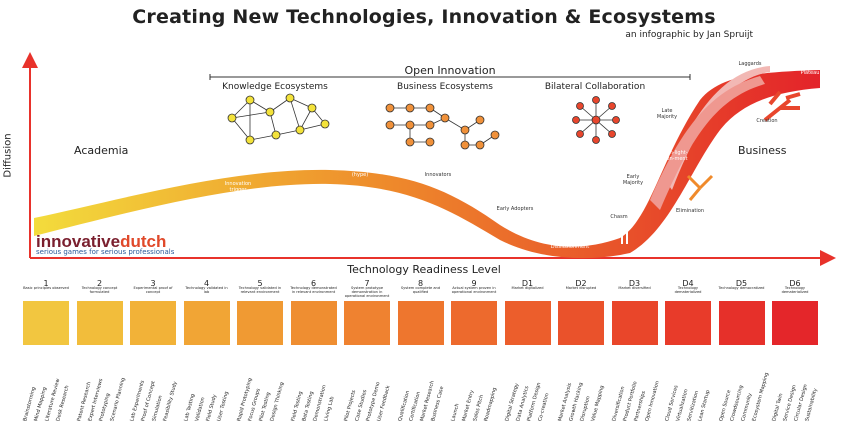  Describe the element at coordinates (170, 401) in the screenshot. I see `tool-label: Feasibility Study` at that location.